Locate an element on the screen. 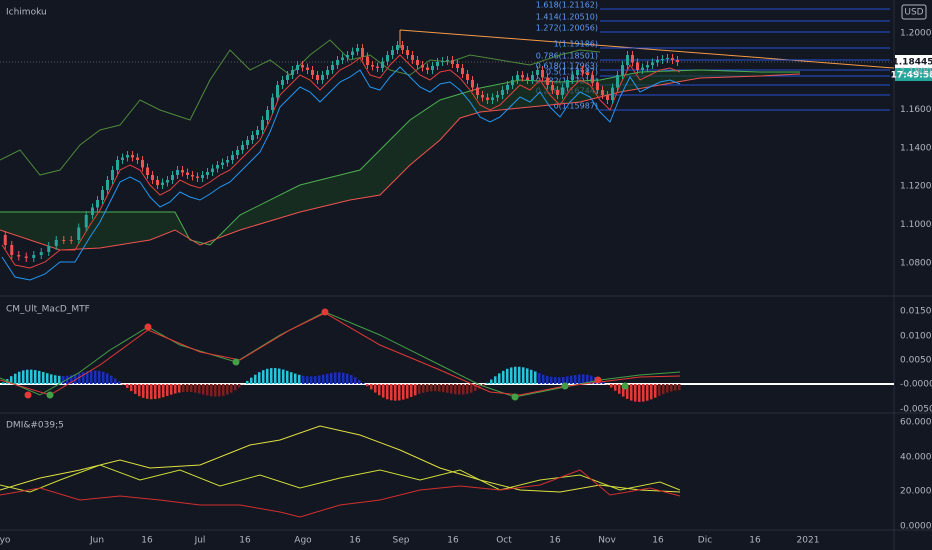  time-tick: Nov is located at coordinates (607, 541).